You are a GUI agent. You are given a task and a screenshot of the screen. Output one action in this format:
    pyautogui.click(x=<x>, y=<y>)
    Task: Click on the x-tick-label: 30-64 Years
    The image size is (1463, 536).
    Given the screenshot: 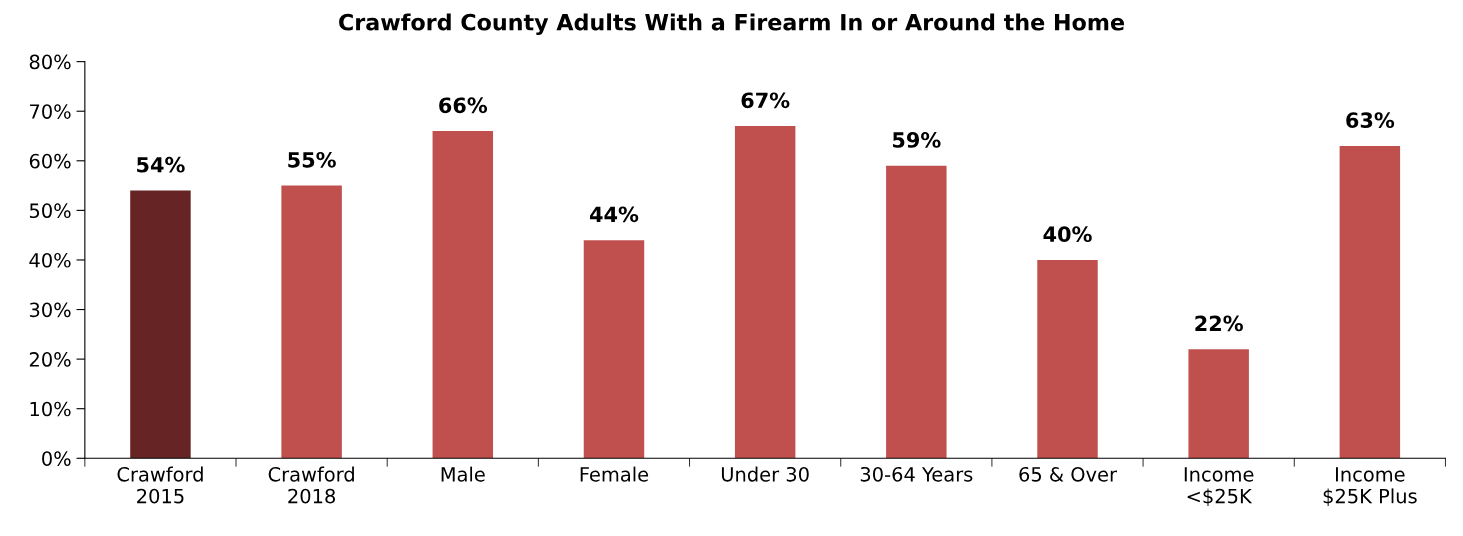 What is the action you would take?
    pyautogui.click(x=916, y=474)
    